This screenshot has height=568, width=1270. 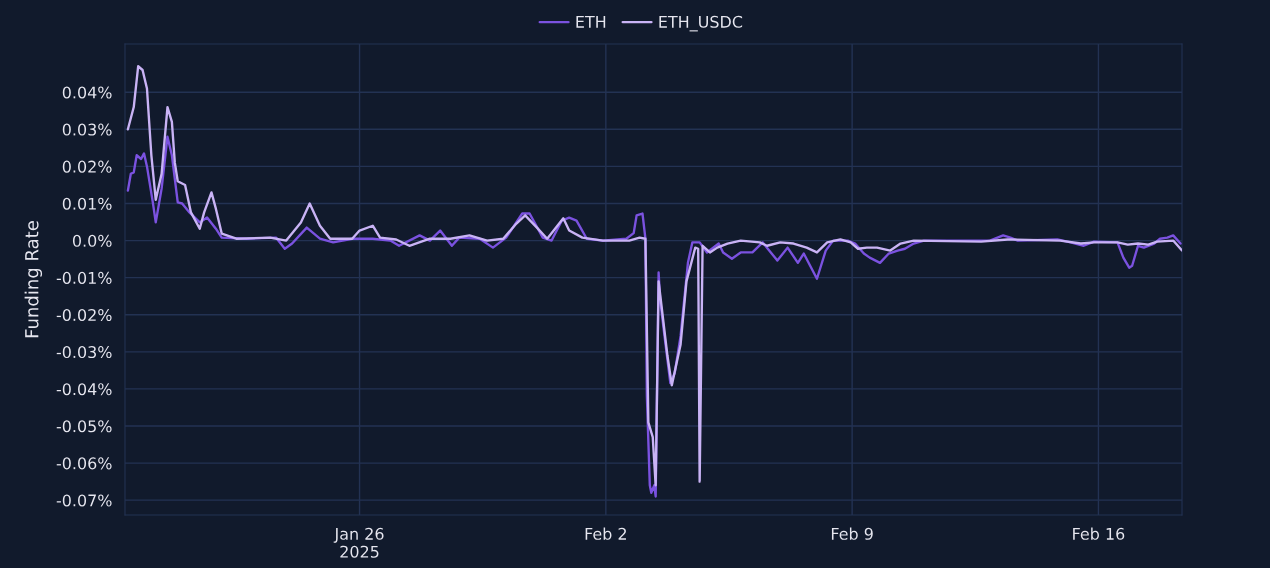 I want to click on x-tick-label: Feb 9, so click(x=852, y=533).